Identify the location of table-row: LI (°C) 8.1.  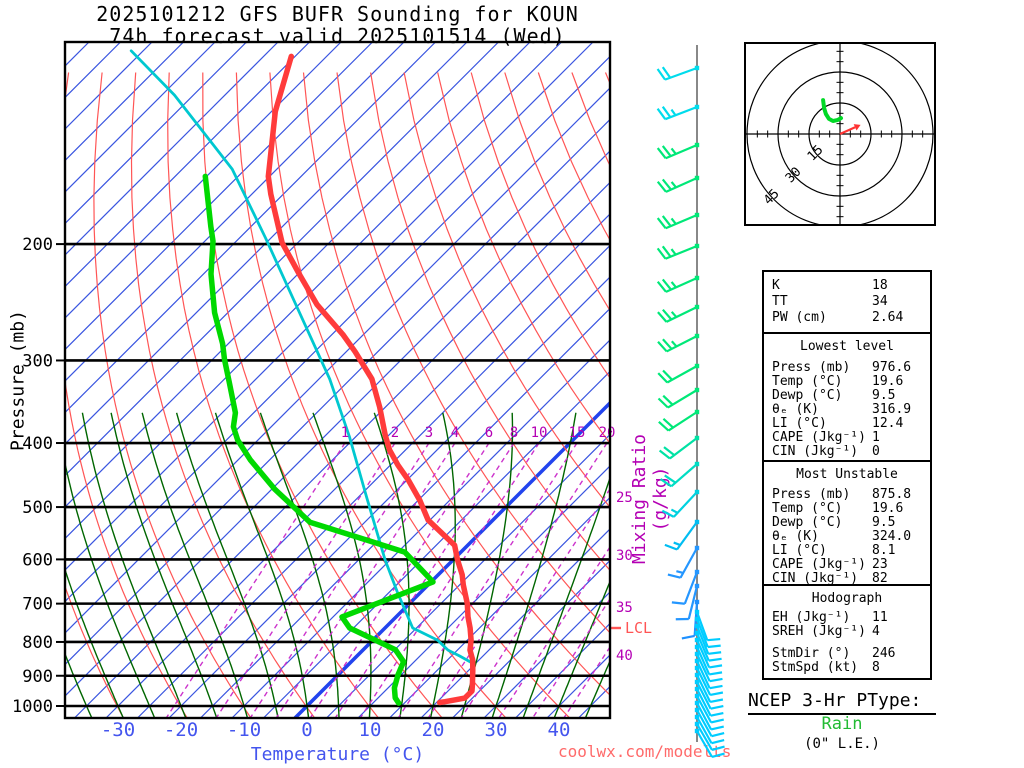
(847, 550).